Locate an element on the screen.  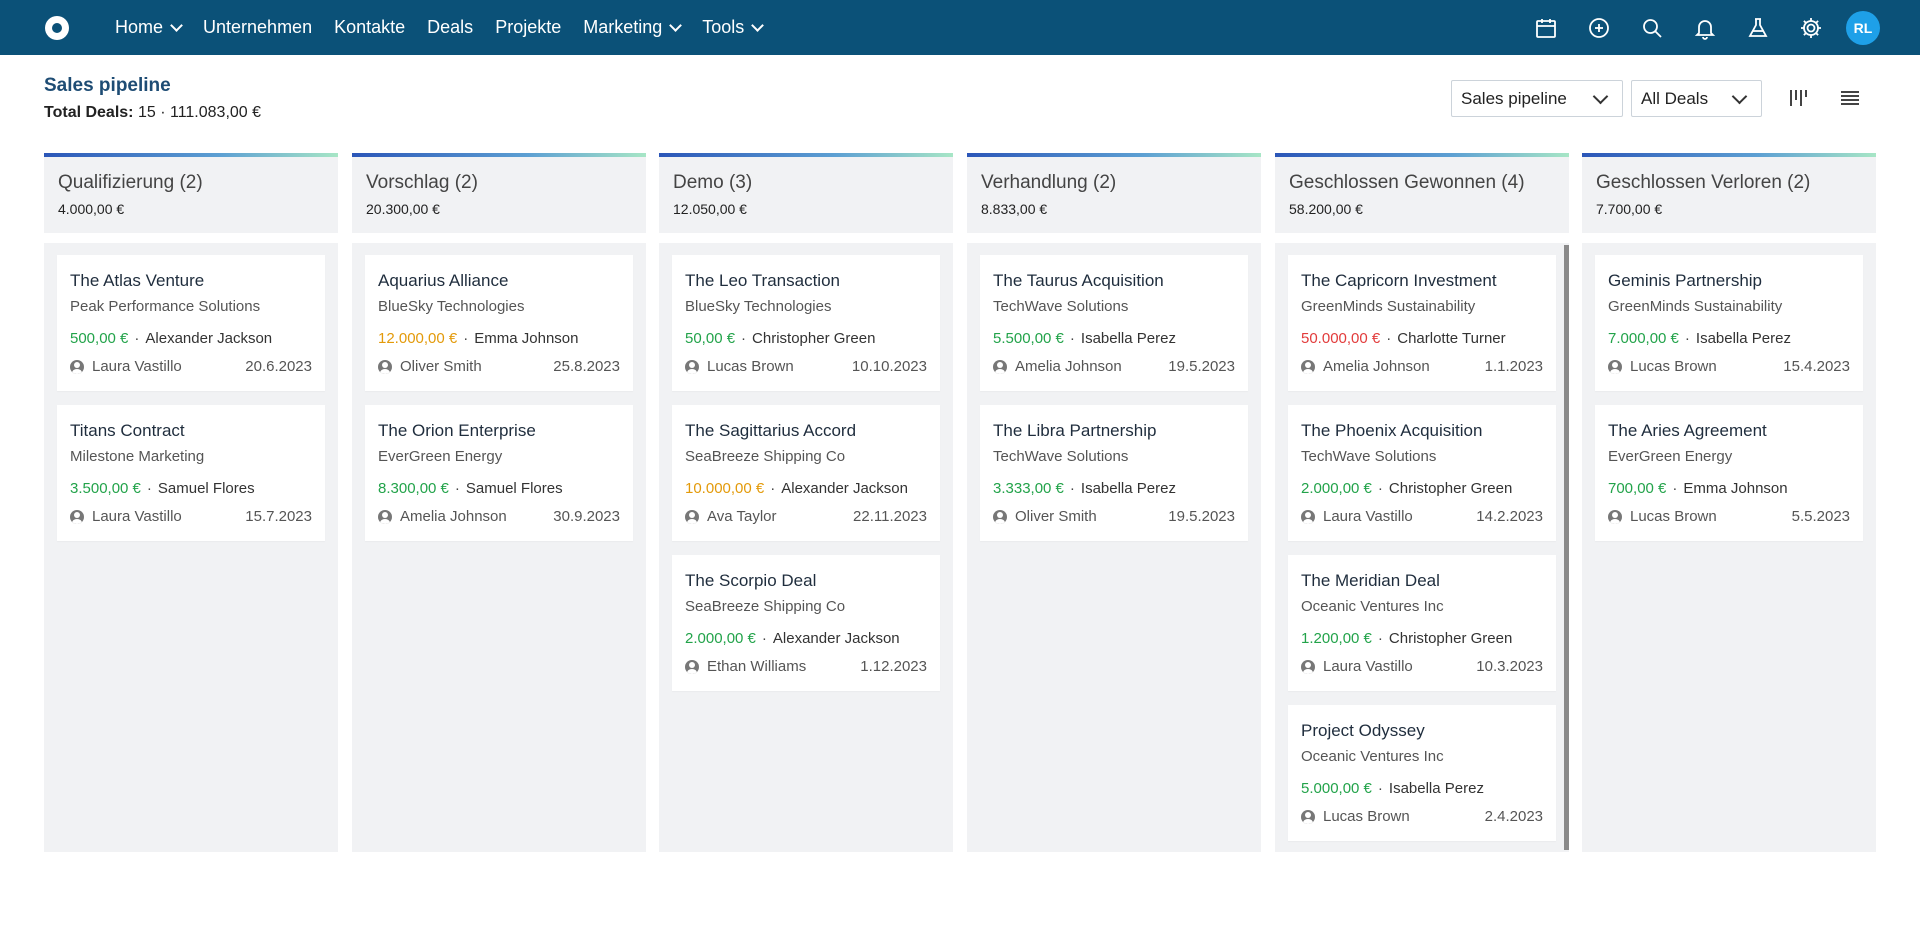
deal-amount: 50.000,00 € is located at coordinates (1341, 338).